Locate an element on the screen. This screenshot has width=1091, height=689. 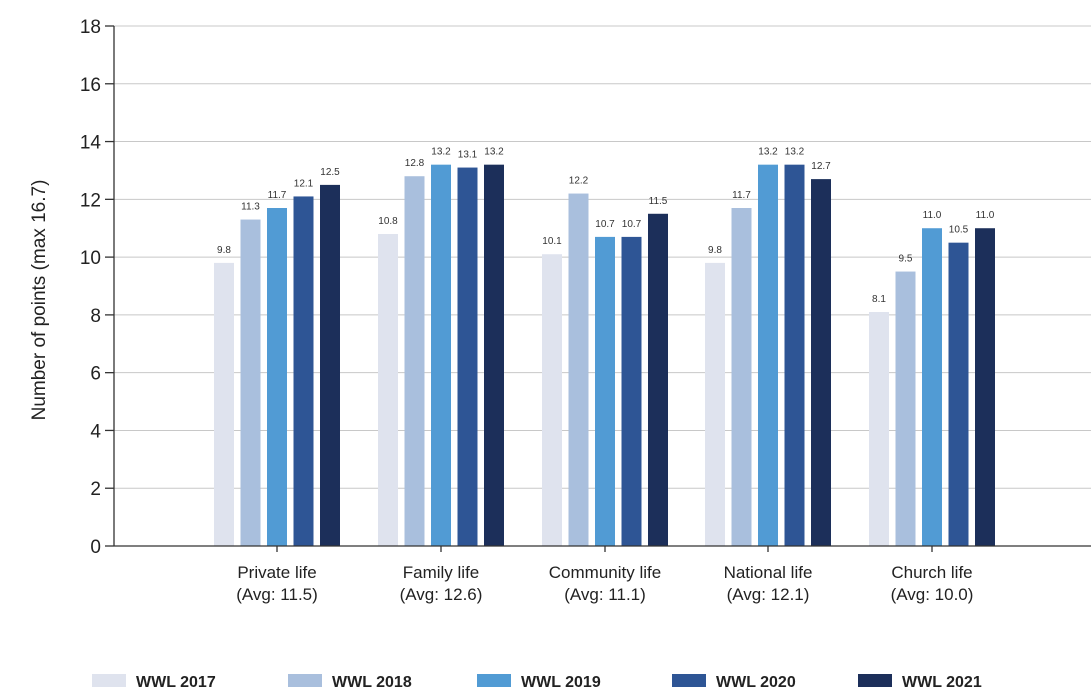
y-tick-label: 6 is located at coordinates (95, 374).